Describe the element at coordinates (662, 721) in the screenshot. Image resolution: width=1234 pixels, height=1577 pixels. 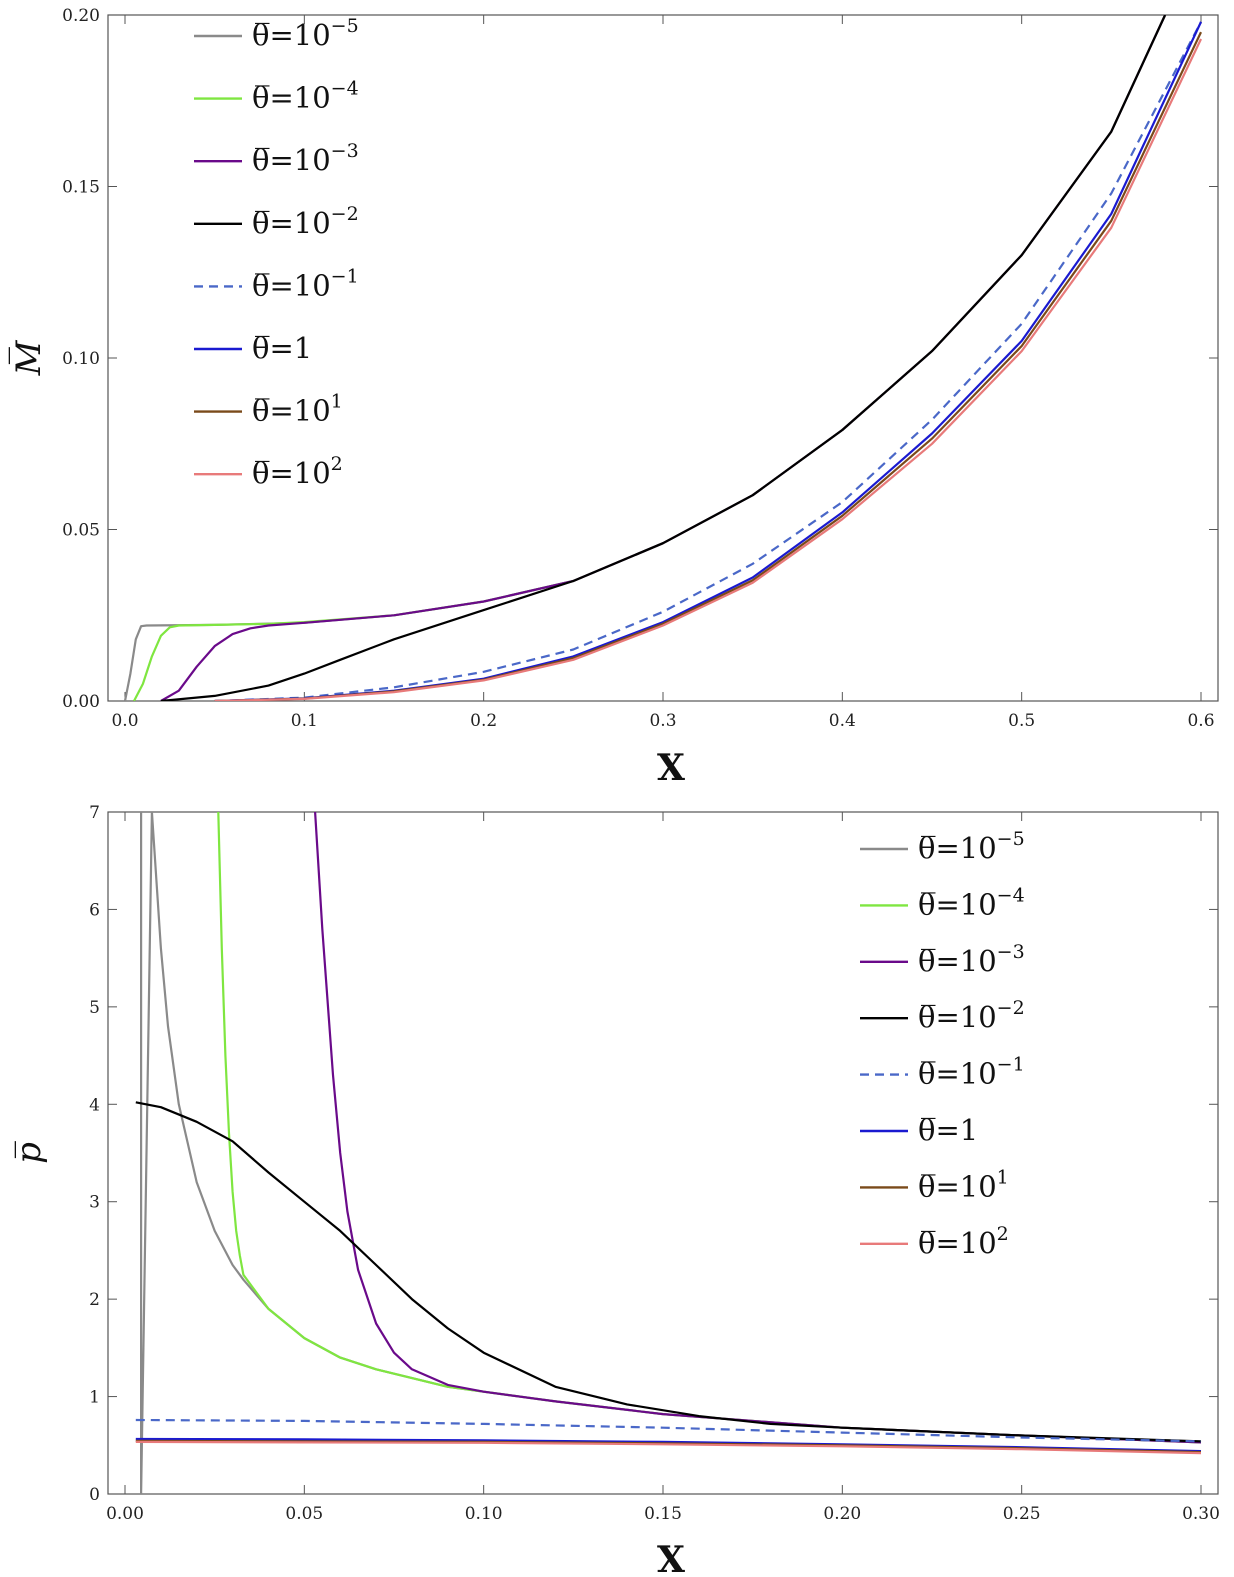
I see `x-tick-label: 0.3` at that location.